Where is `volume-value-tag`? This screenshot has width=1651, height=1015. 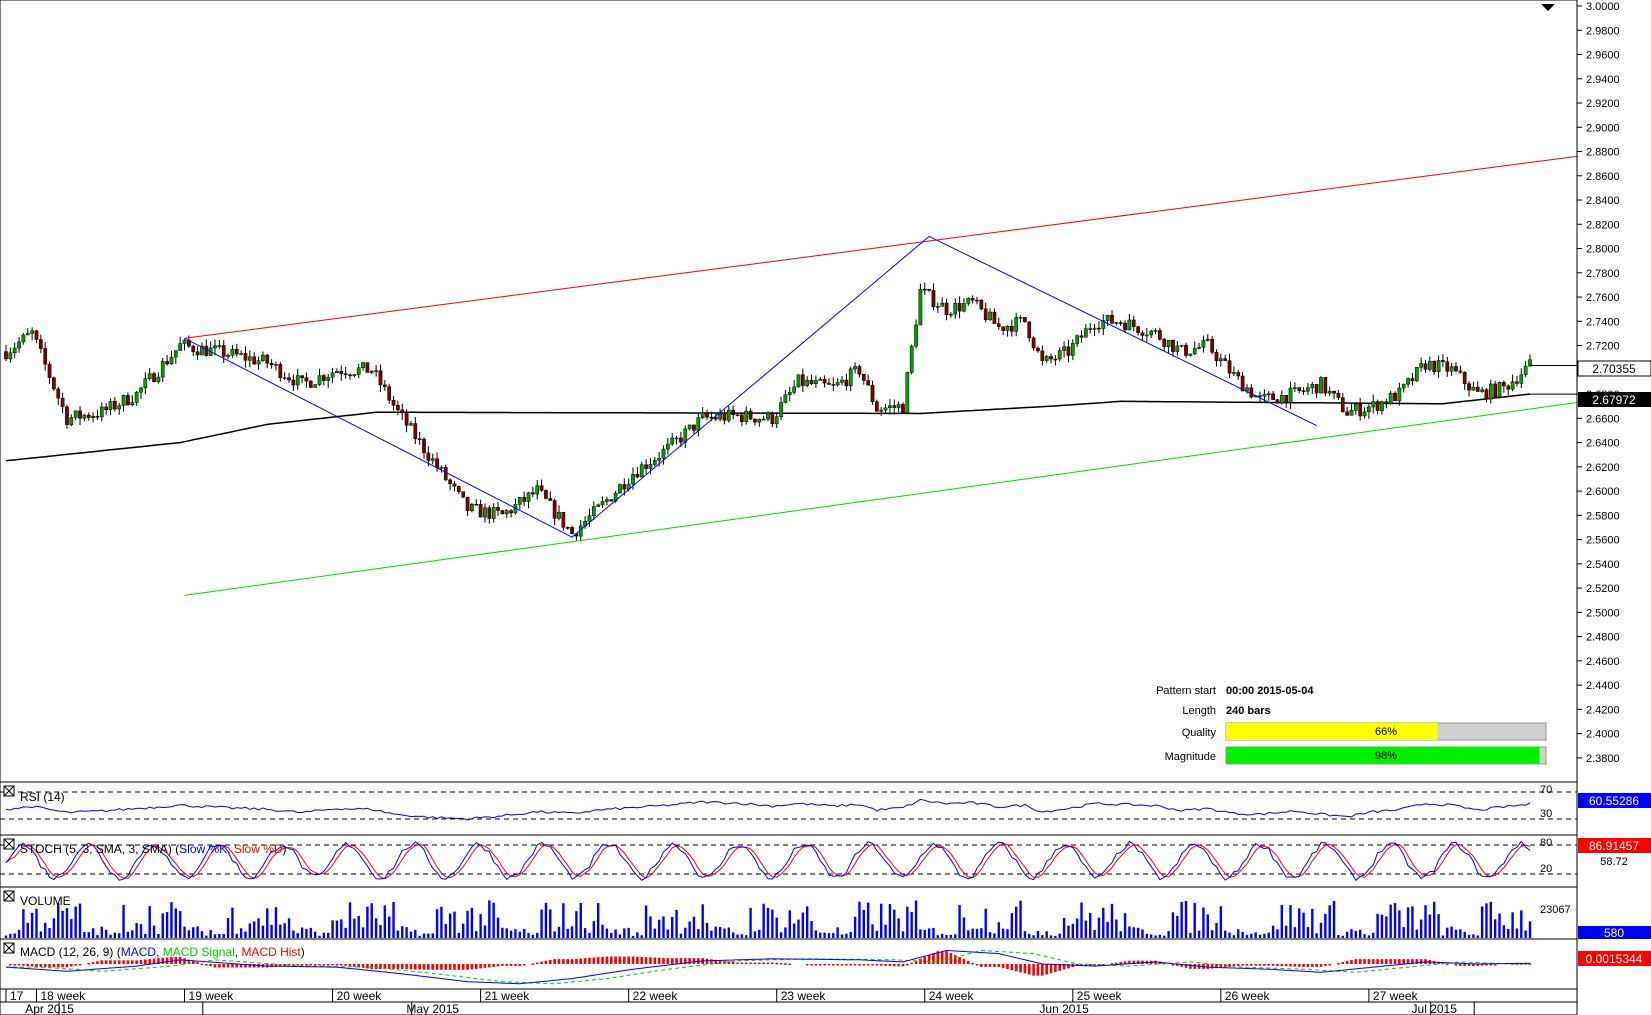 volume-value-tag is located at coordinates (1614, 932).